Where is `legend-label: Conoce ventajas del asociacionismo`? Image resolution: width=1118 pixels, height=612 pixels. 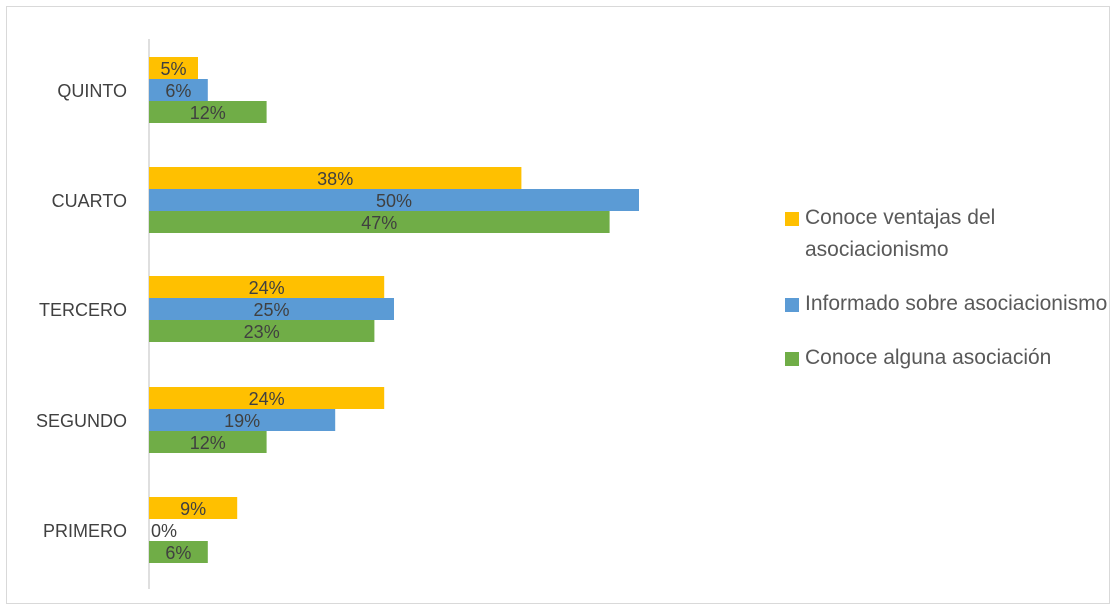
legend-label: Conoce ventajas del asociacionismo is located at coordinates (900, 233).